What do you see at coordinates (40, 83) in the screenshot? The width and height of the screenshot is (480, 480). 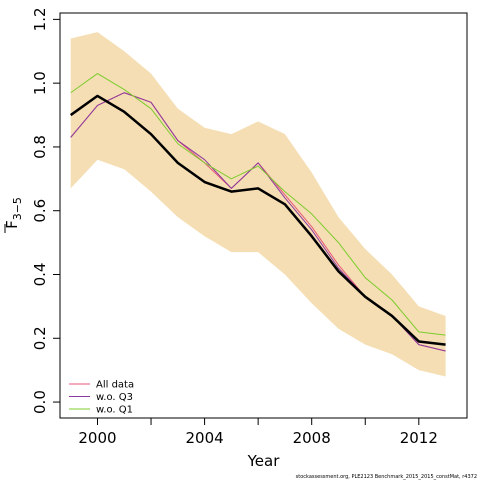 I see `y-tick-label: 1.0` at bounding box center [40, 83].